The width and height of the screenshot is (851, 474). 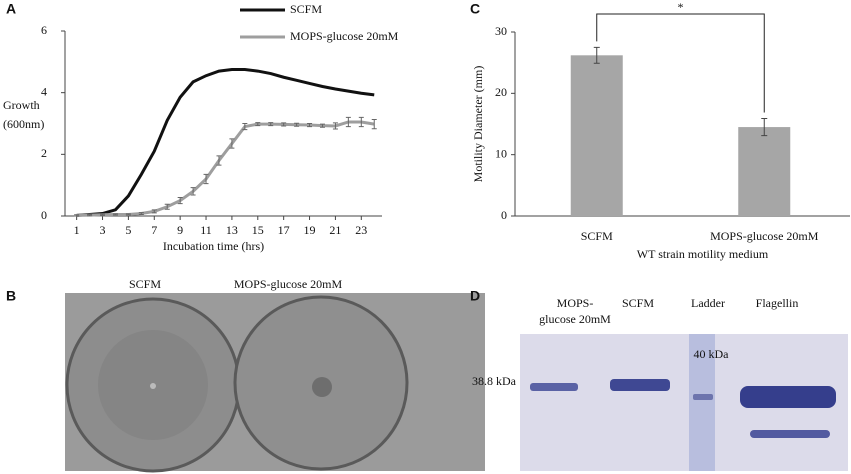 What do you see at coordinates (638, 303) in the screenshot?
I see `lane-label: SCFM` at bounding box center [638, 303].